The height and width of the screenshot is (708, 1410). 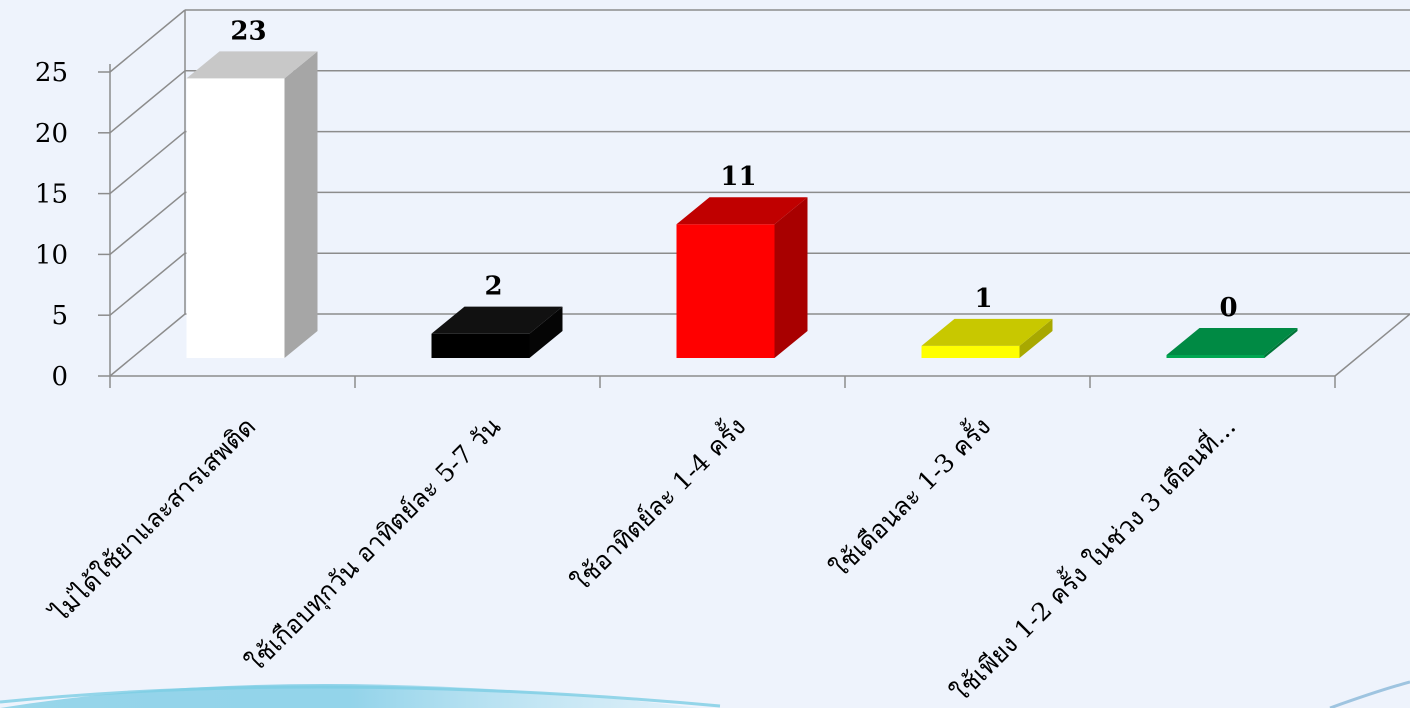 I want to click on y-tick-label: 5, so click(x=59, y=316).